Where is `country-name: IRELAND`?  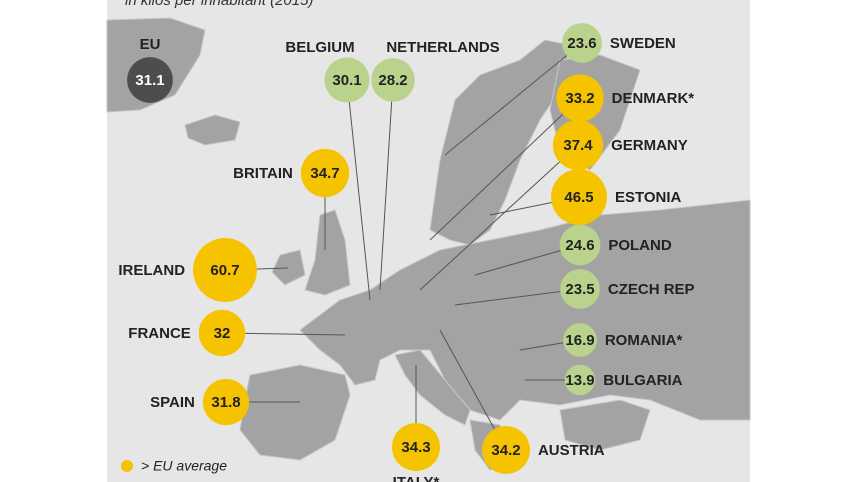
country-name: IRELAND is located at coordinates (151, 270).